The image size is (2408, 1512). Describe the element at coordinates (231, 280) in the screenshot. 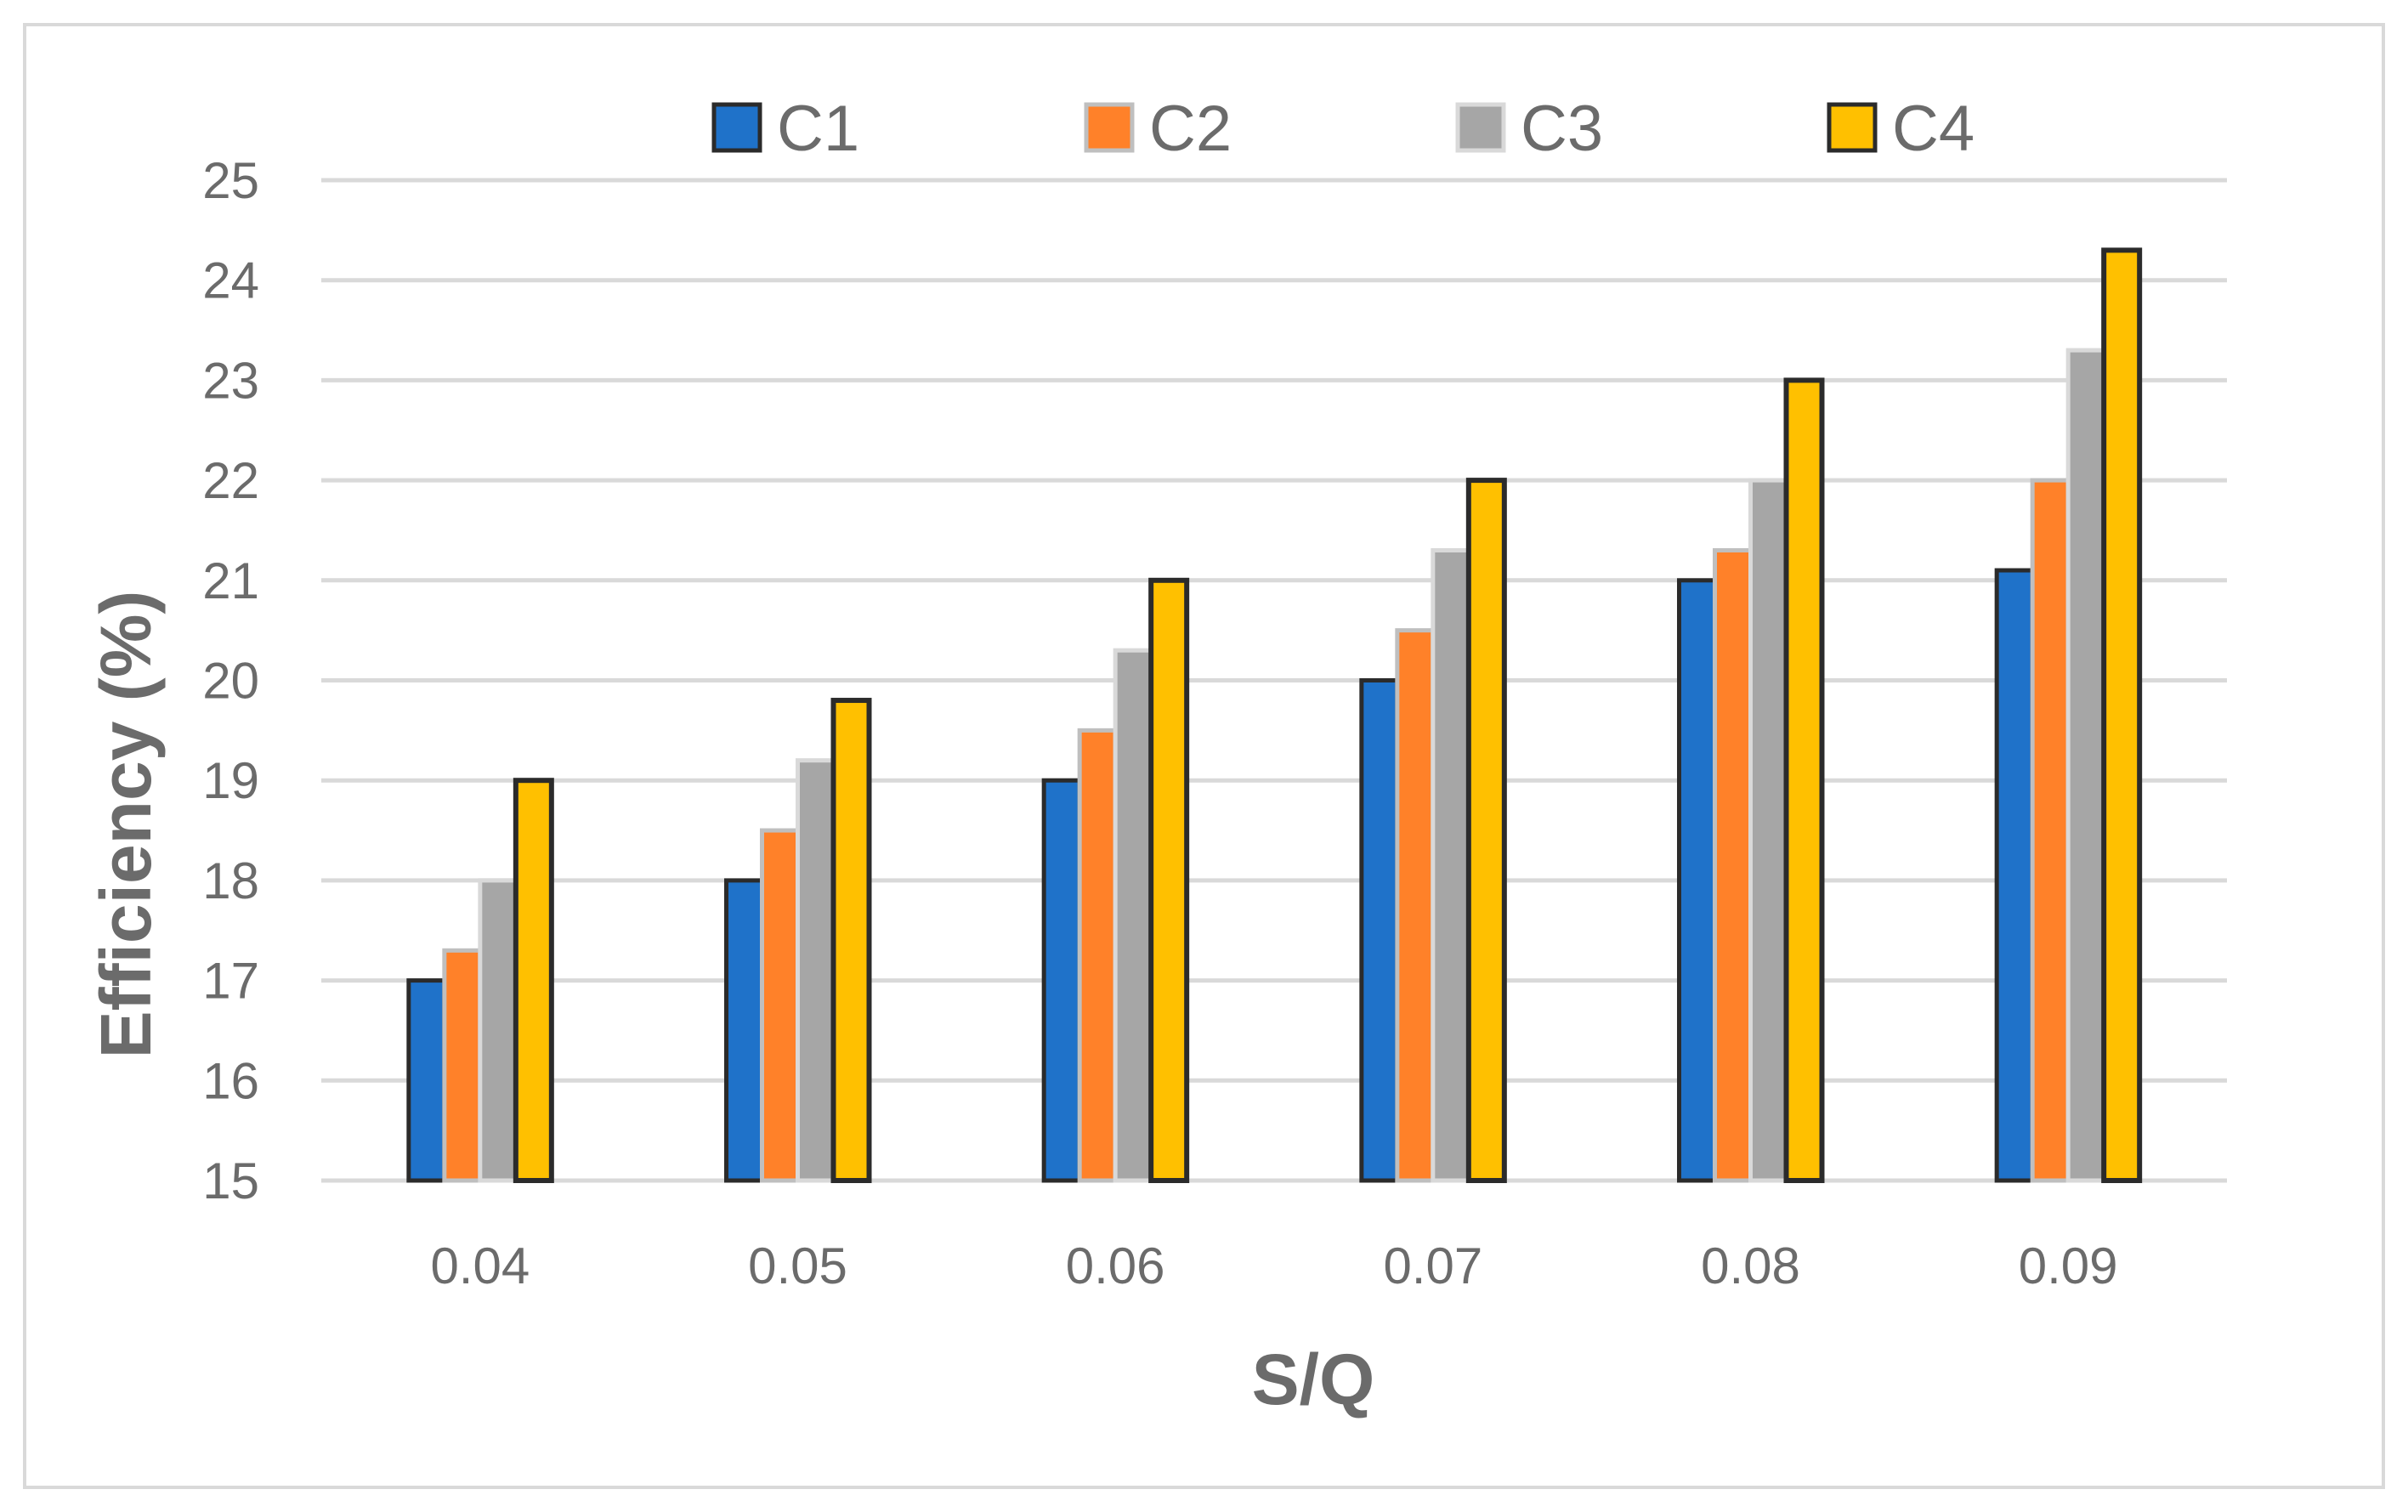

I see `y-tick-label: 24` at that location.